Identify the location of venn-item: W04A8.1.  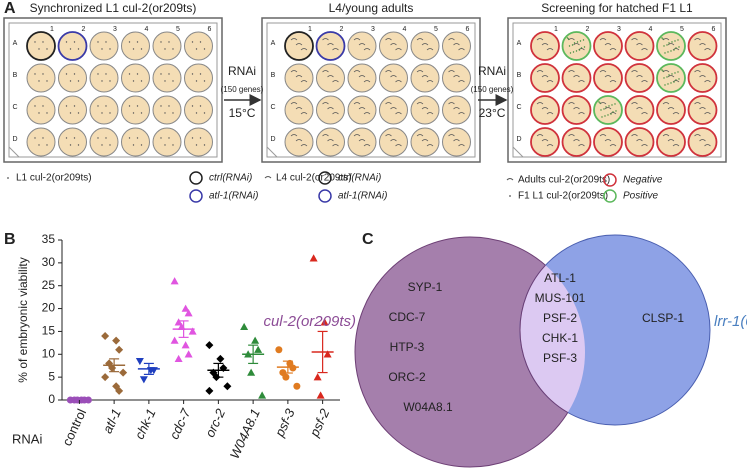
(428, 407).